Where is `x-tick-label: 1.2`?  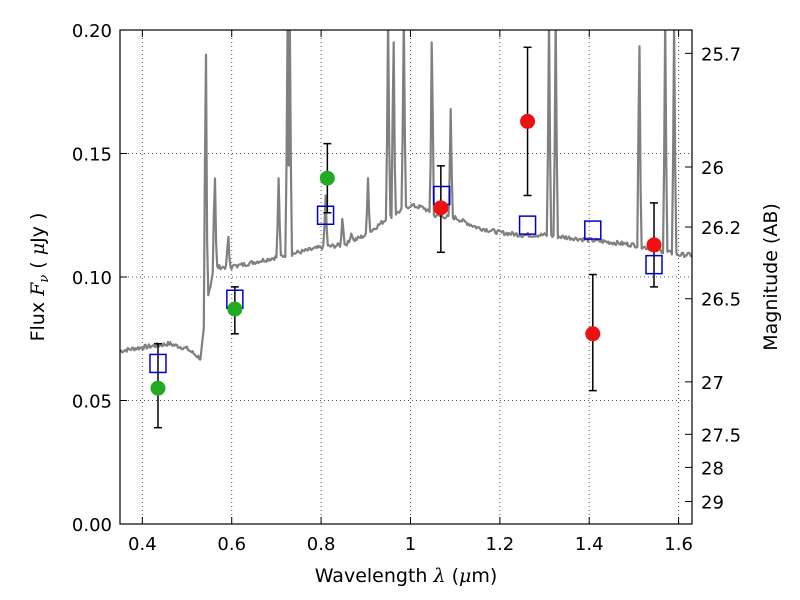
x-tick-label: 1.2 is located at coordinates (500, 544).